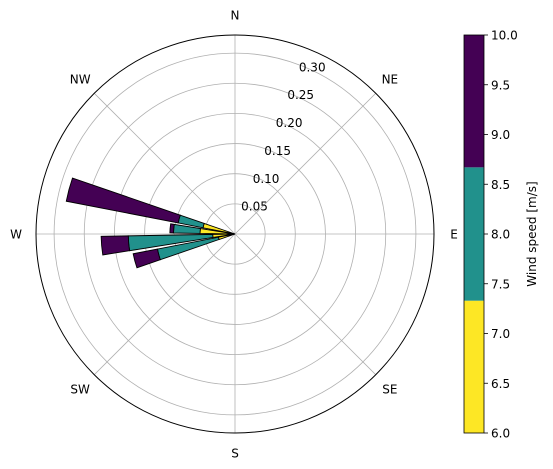  I want to click on colorbar-tick-label: 6.0, so click(500, 434).